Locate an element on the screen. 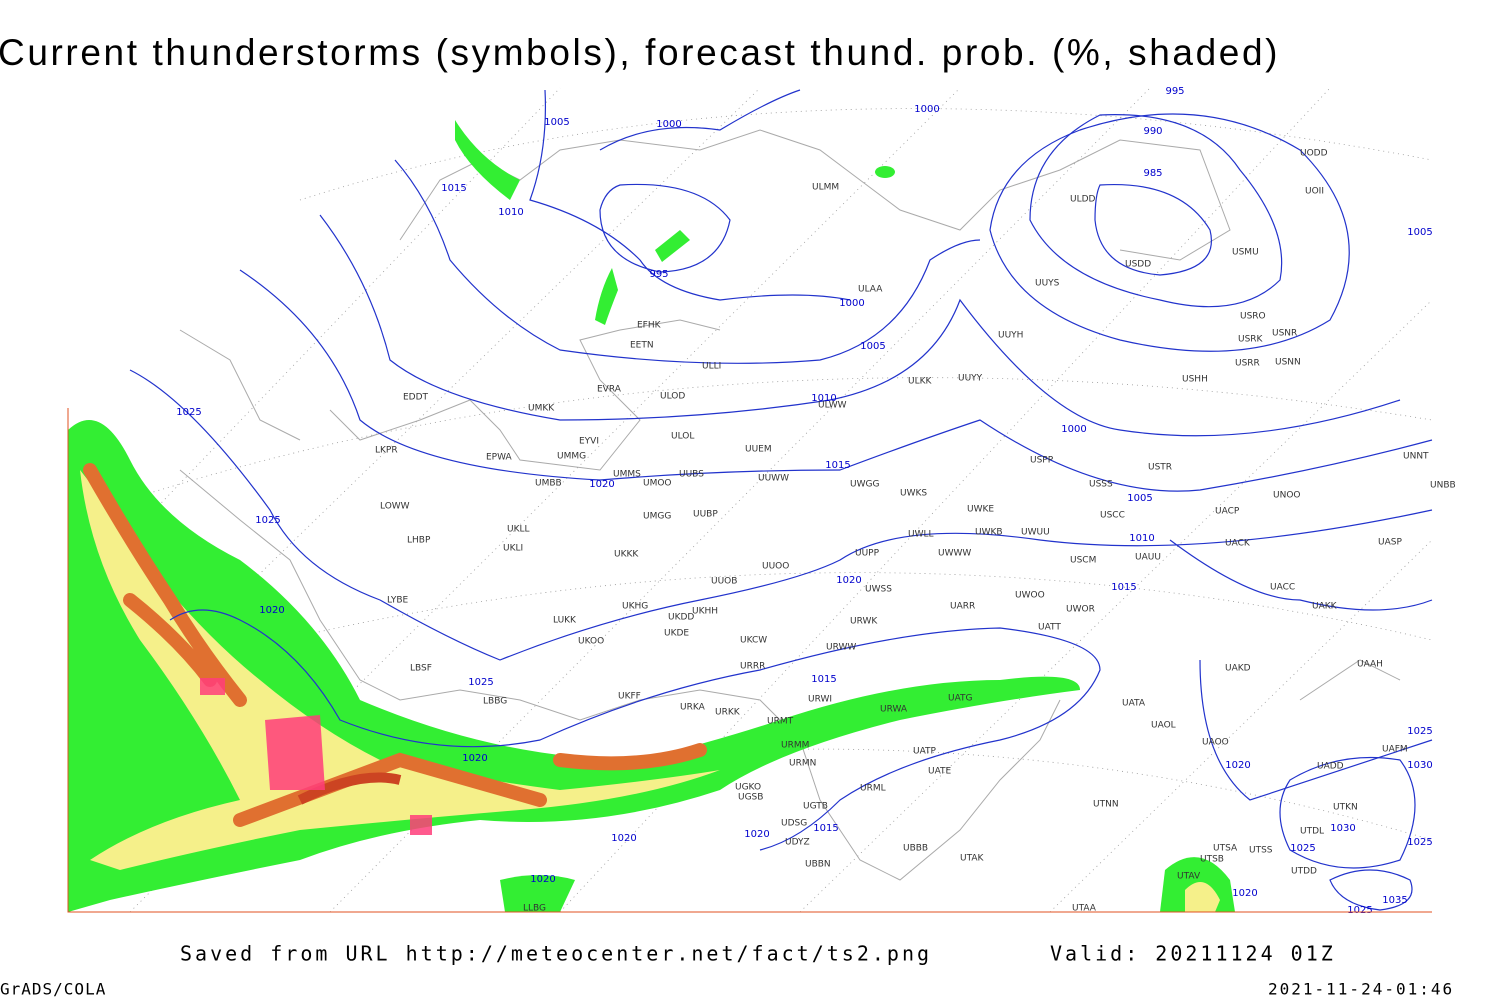 The image size is (1500, 1004). station-label: UNNT is located at coordinates (1416, 457).